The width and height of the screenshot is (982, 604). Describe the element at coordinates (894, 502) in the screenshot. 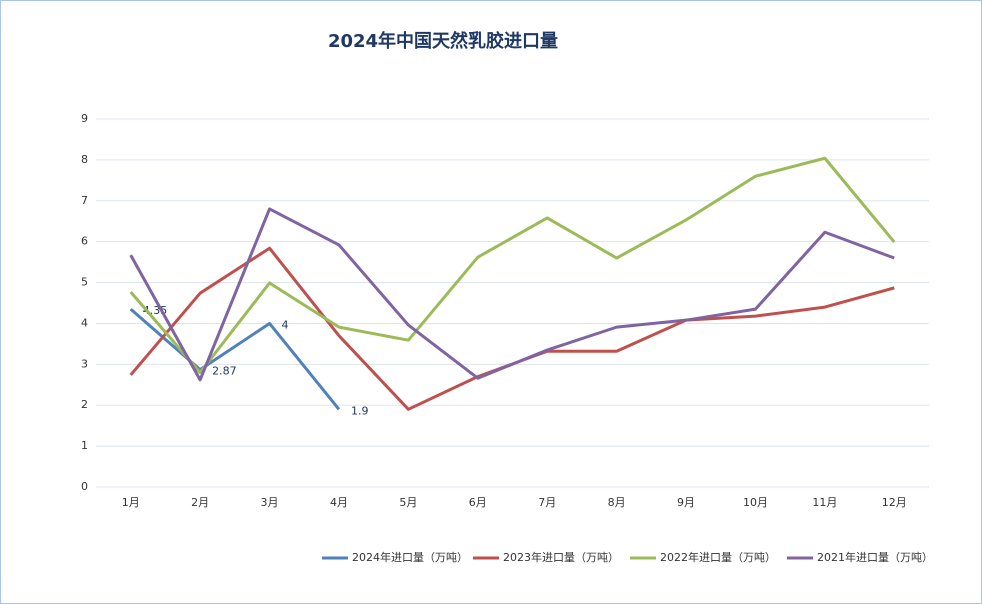

I see `x-tick-label: 12月` at that location.